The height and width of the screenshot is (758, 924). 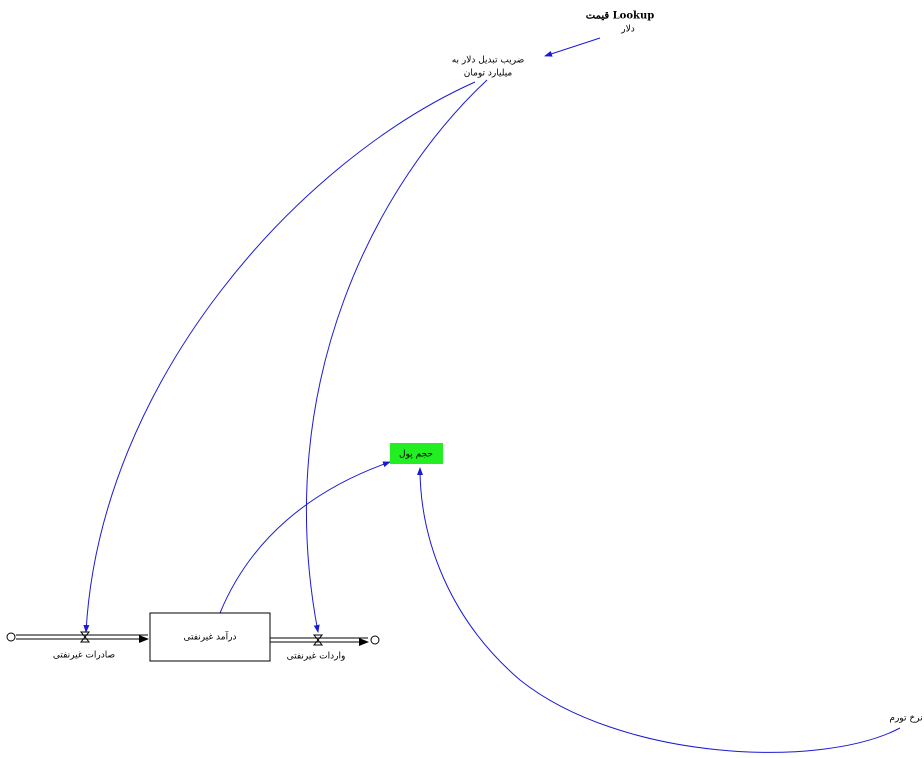 I want to click on label: صادرات غیرنفتی, so click(x=84, y=656).